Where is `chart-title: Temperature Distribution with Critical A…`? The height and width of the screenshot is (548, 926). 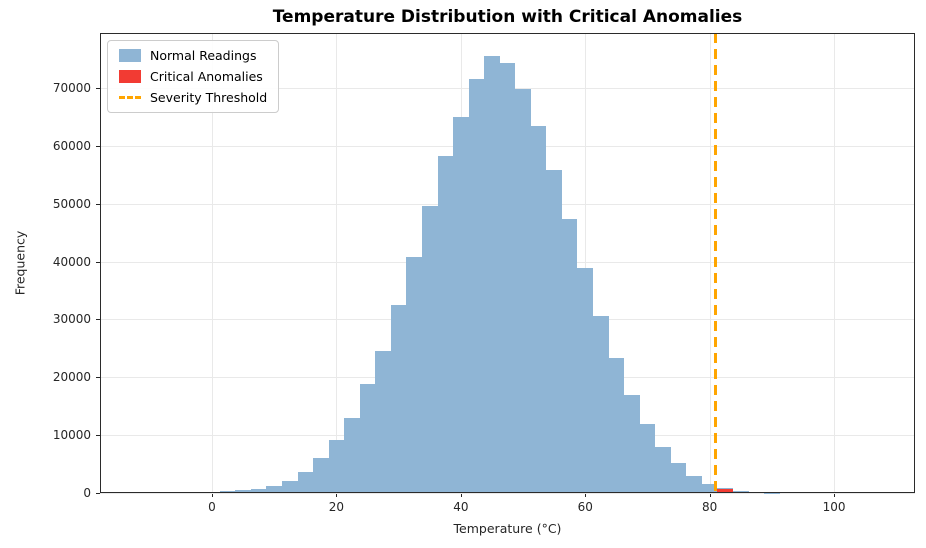 chart-title: Temperature Distribution with Critical A… is located at coordinates (507, 17).